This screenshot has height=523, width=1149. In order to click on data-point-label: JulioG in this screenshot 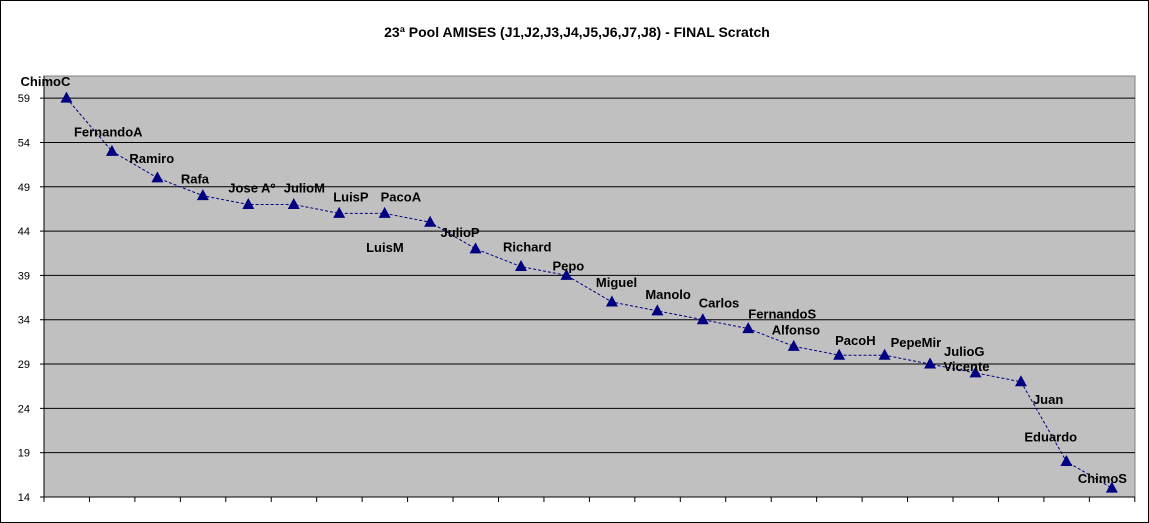, I will do `click(964, 351)`.